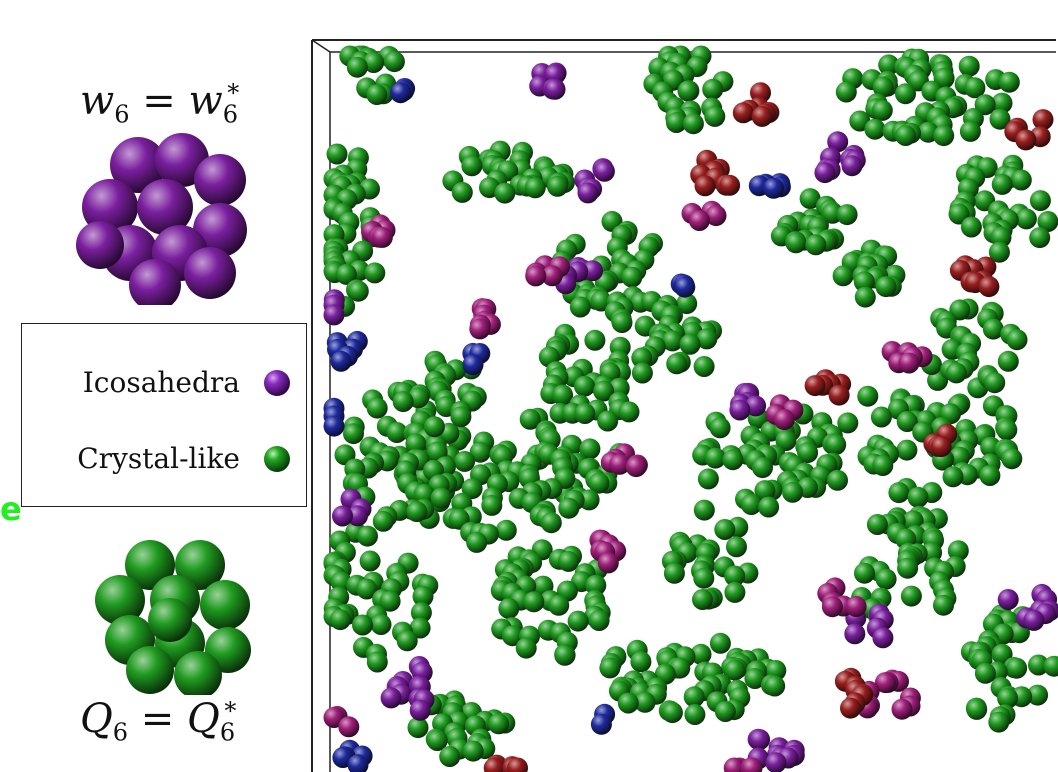 This screenshot has height=772, width=1058. What do you see at coordinates (11, 509) in the screenshot?
I see `clipped-text-fragment: e` at bounding box center [11, 509].